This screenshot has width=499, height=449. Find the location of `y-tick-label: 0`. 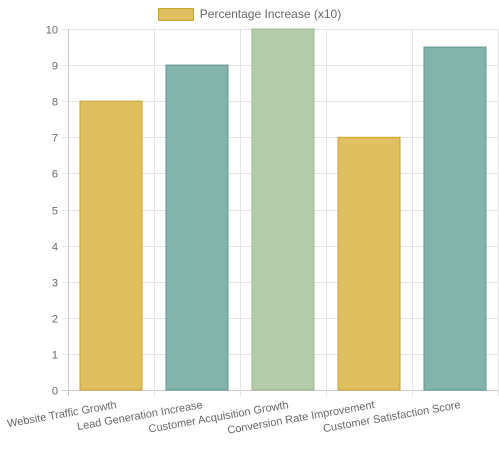

y-tick-label: 0 is located at coordinates (55, 392).